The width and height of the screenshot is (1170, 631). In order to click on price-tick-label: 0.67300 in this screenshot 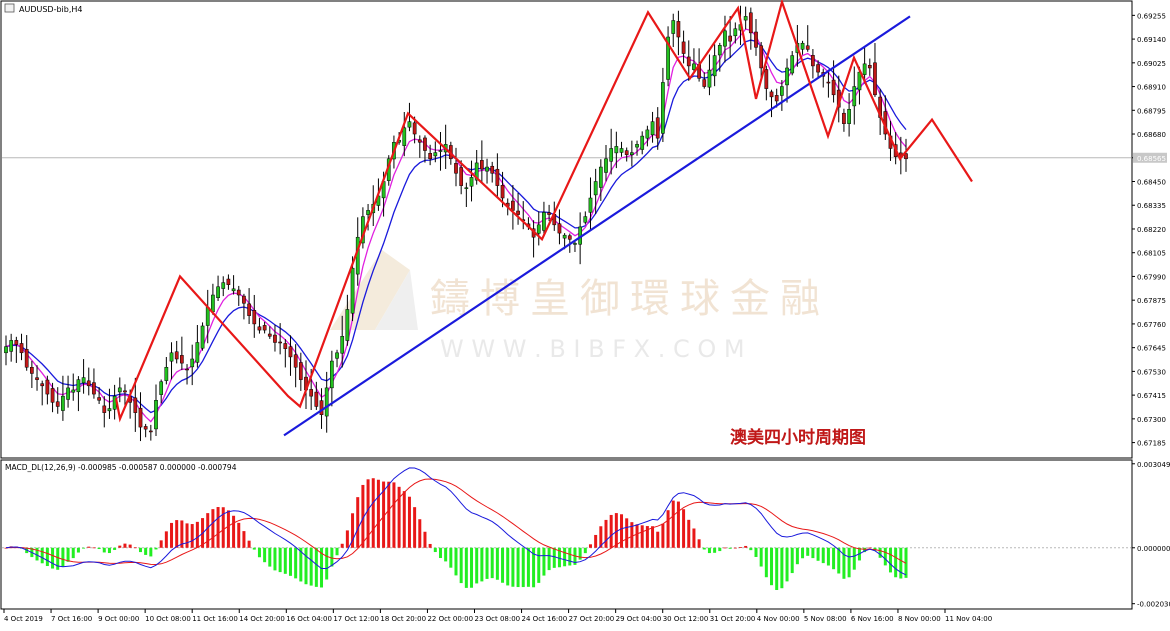, I will do `click(1151, 420)`.